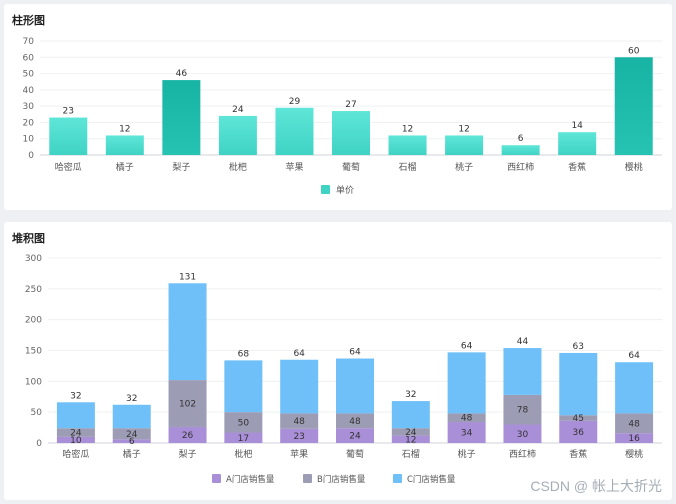 This screenshot has width=676, height=504. What do you see at coordinates (345, 190) in the screenshot?
I see `legend-label: 单价` at bounding box center [345, 190].